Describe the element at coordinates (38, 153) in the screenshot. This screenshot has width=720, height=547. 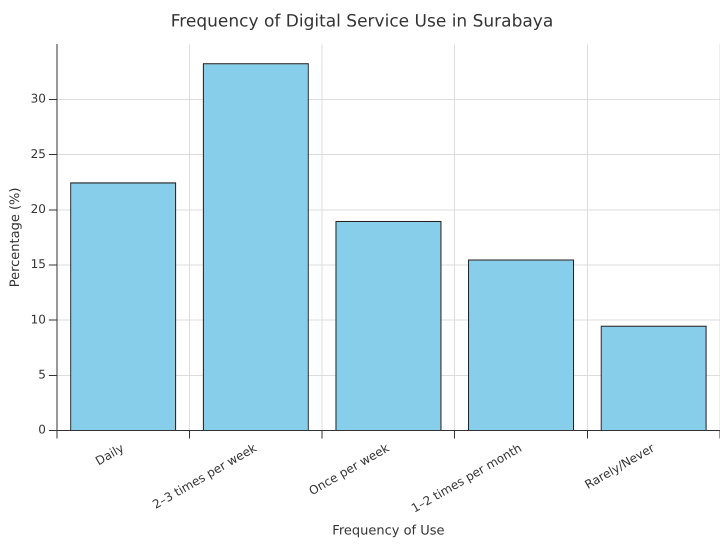
I see `y-tick-label: 25` at that location.